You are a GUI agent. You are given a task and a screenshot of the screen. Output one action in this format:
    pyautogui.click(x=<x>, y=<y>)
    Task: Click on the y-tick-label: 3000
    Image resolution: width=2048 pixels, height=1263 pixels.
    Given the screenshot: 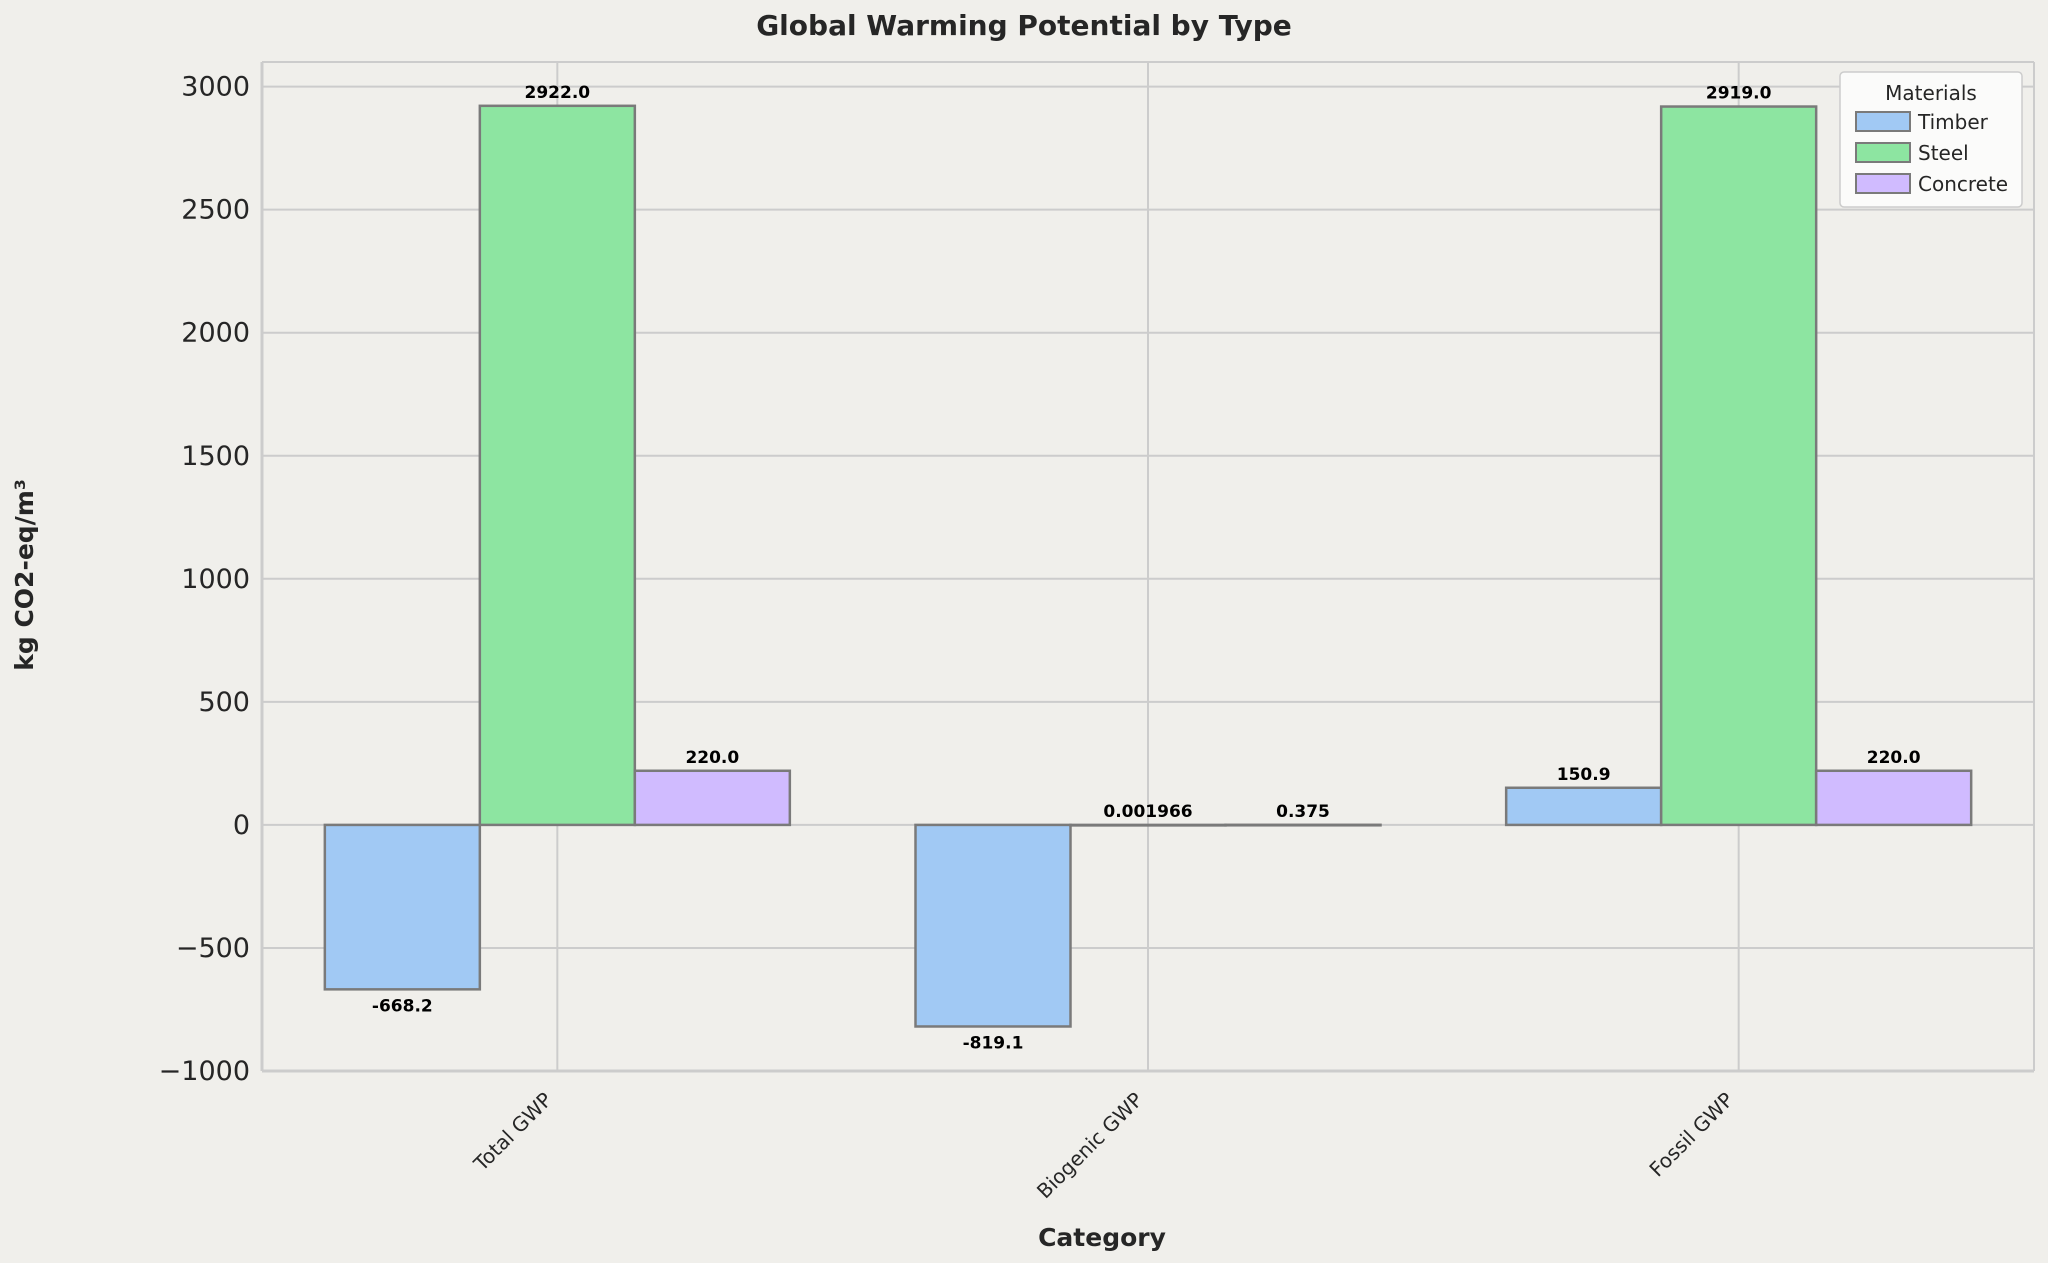 What is the action you would take?
    pyautogui.click(x=215, y=87)
    